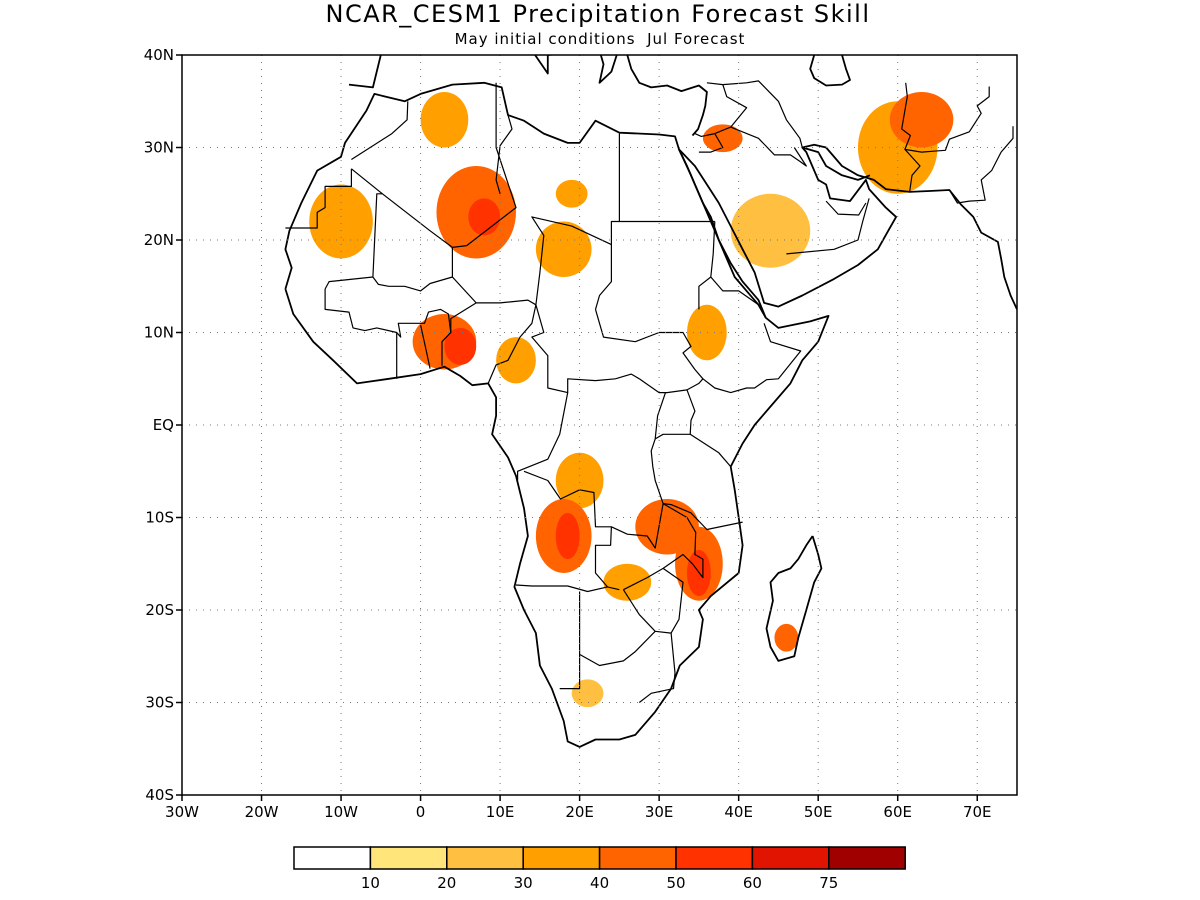 The height and width of the screenshot is (900, 1200). What do you see at coordinates (738, 812) in the screenshot?
I see `lon-tick-label: 40E` at bounding box center [738, 812].